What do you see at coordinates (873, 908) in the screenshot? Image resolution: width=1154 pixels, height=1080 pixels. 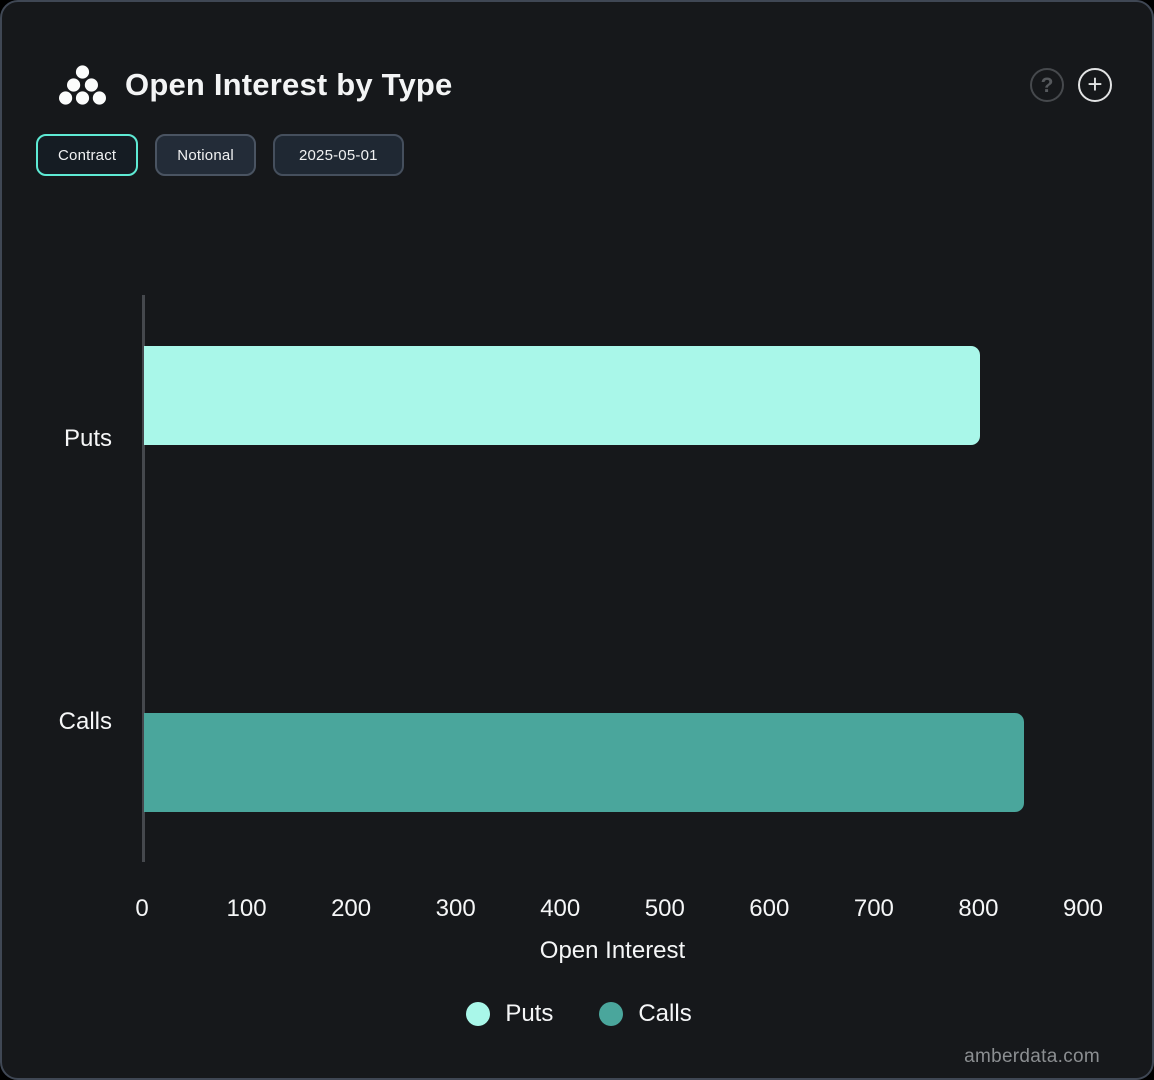 I see `x-tick-label: 700` at bounding box center [873, 908].